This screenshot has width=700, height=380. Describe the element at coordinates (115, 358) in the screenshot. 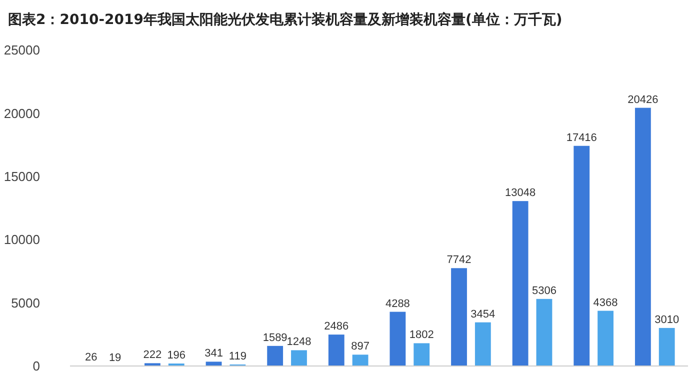

I see `data-label: 19` at that location.